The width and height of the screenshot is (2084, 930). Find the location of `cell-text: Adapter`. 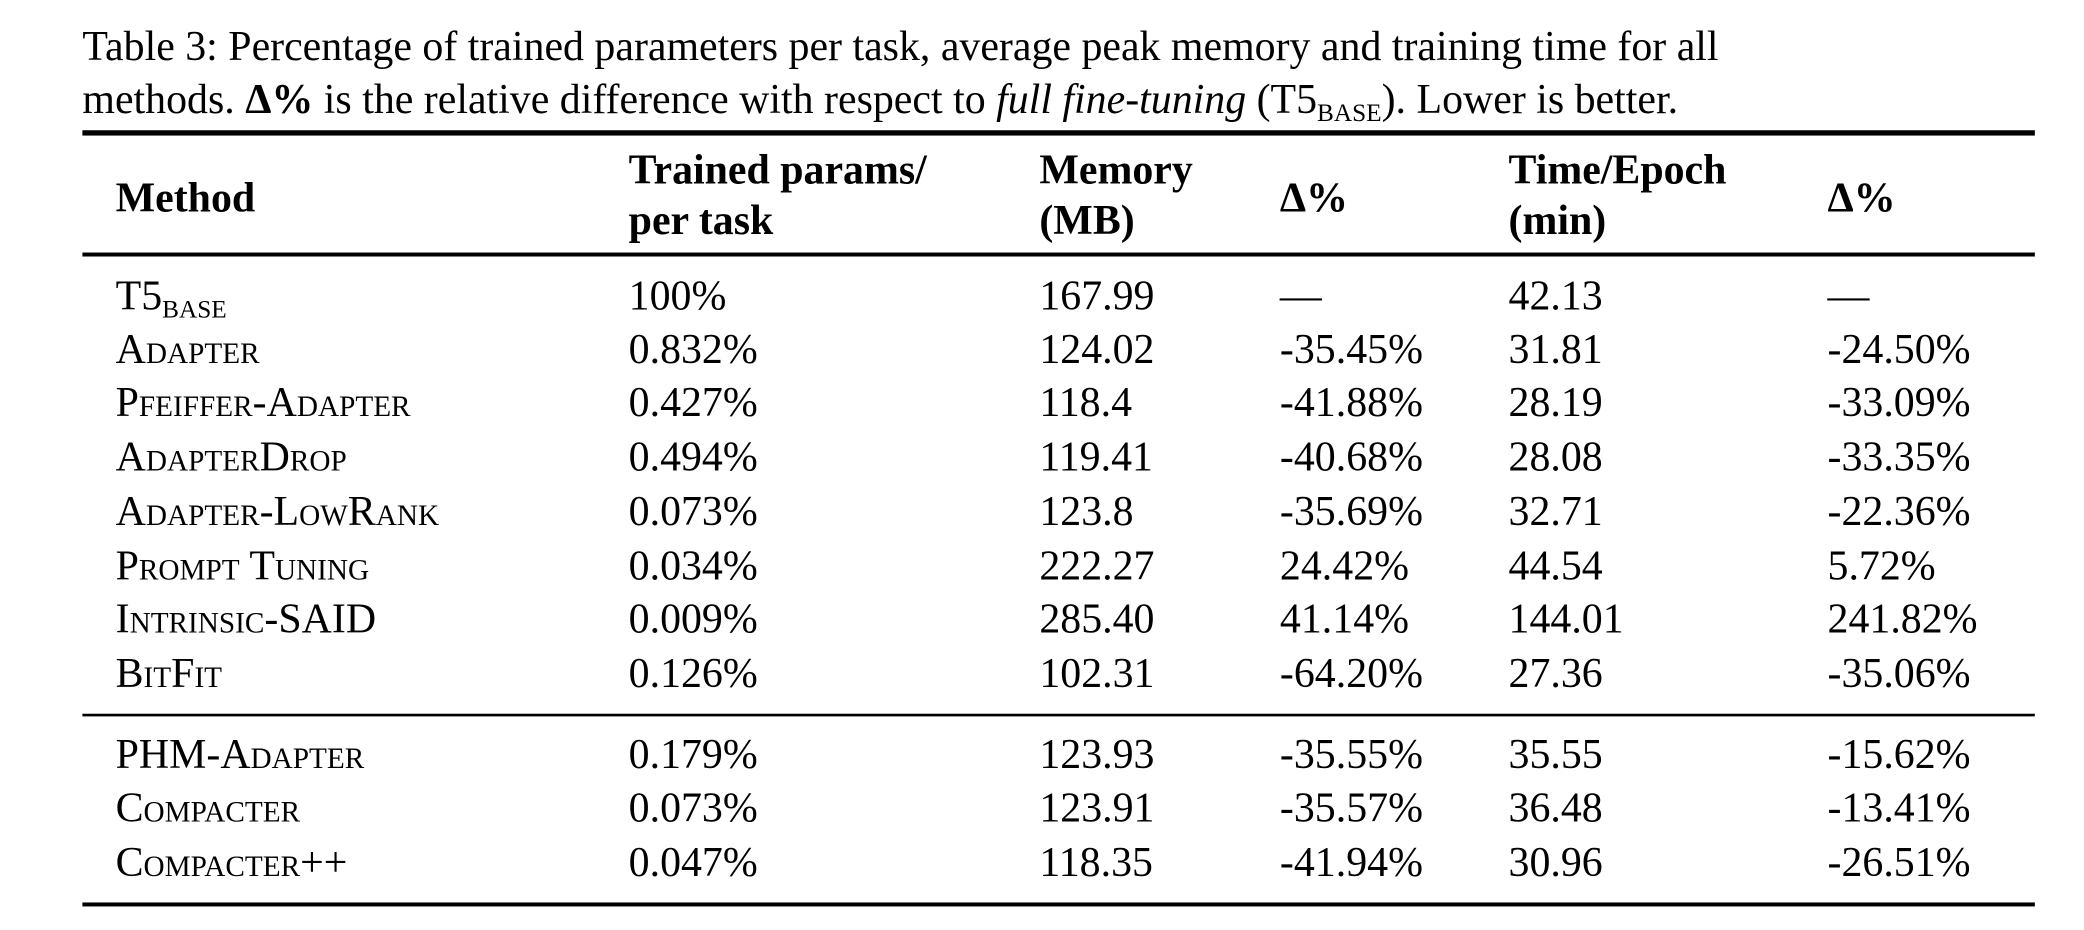

cell-text: Adapter is located at coordinates (187, 349).